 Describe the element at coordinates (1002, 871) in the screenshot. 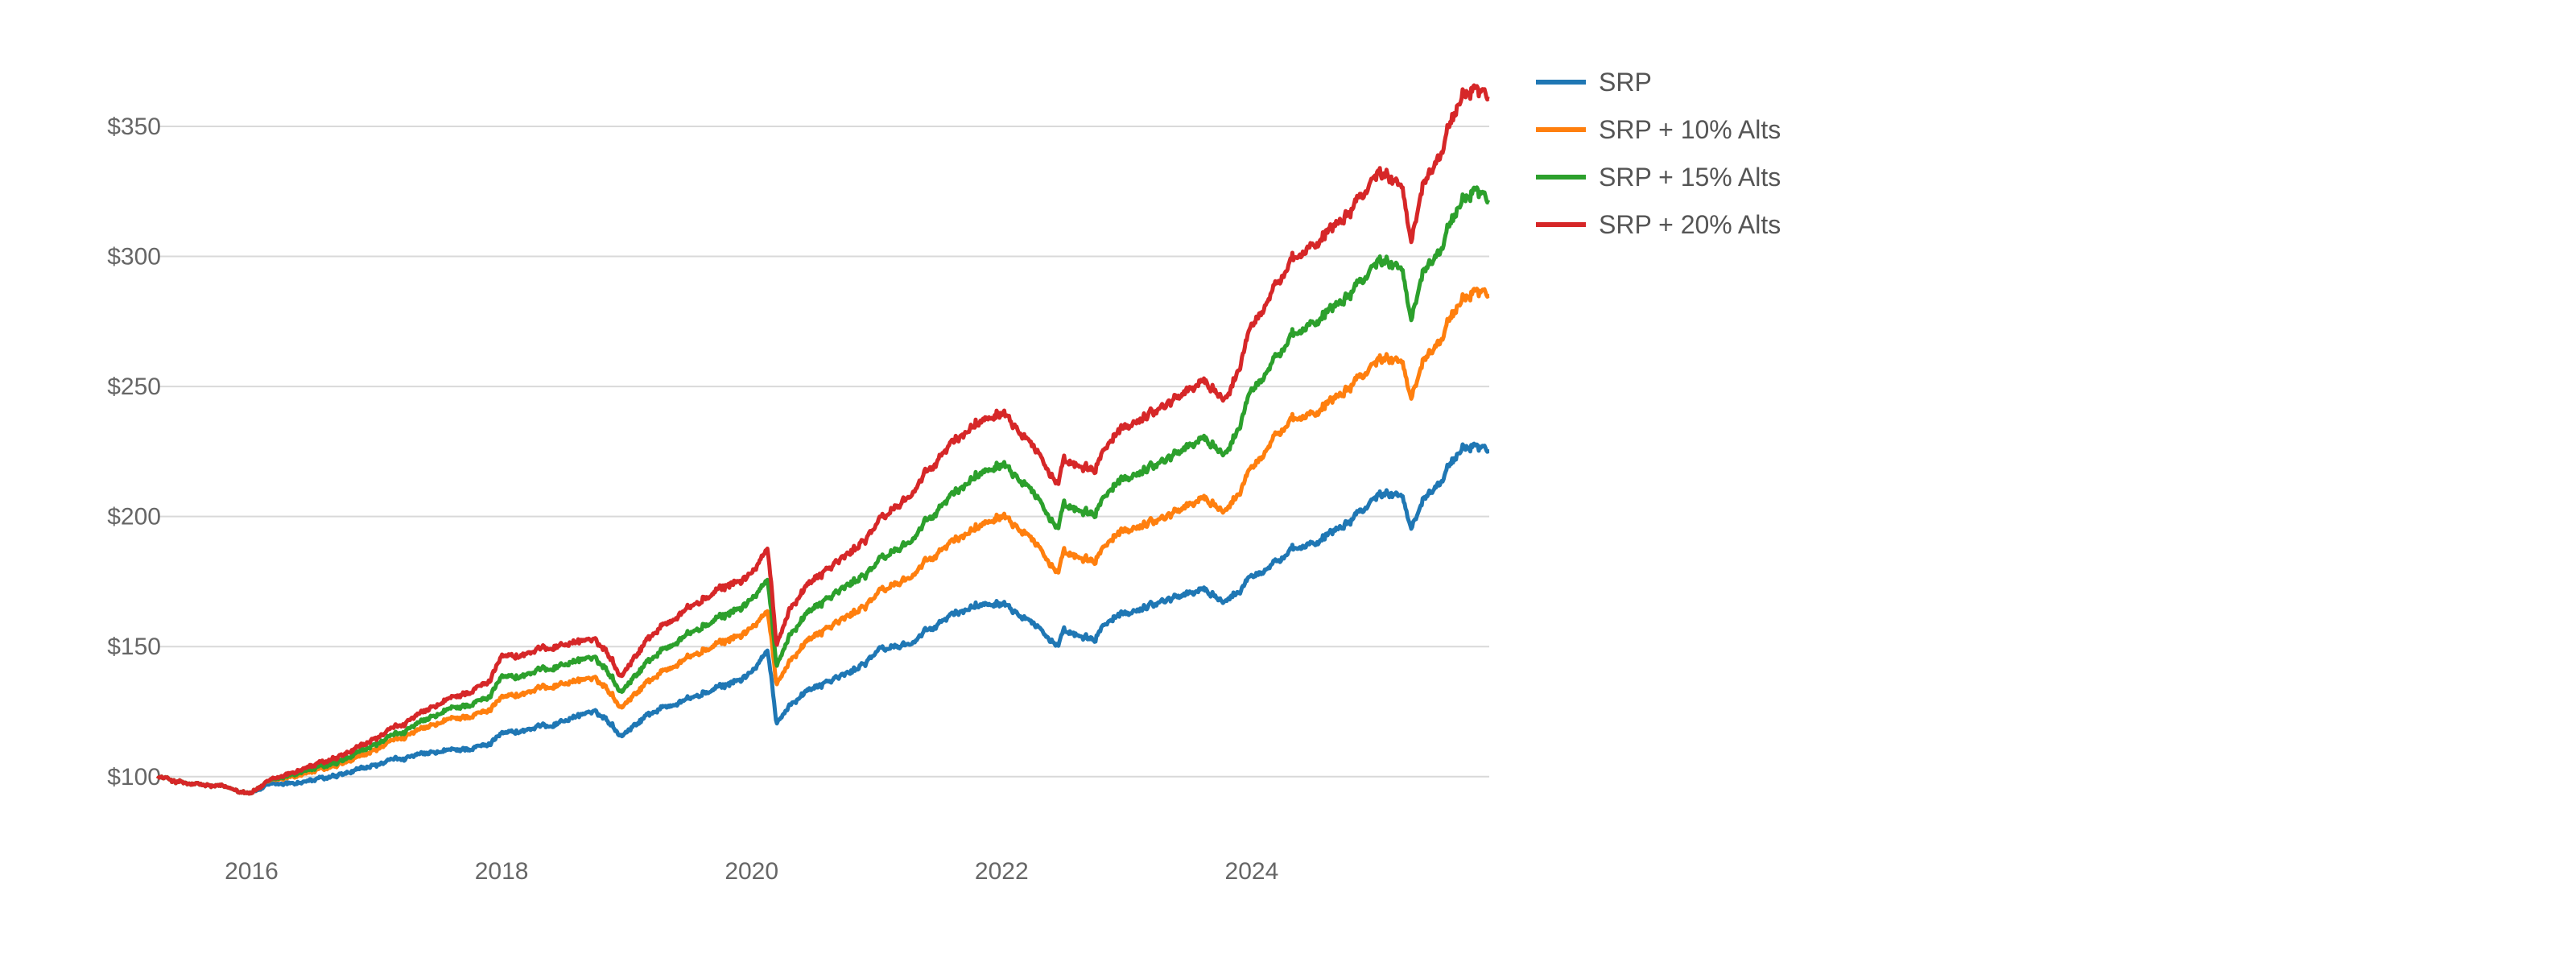

I see `x-tick-label: 2022` at that location.